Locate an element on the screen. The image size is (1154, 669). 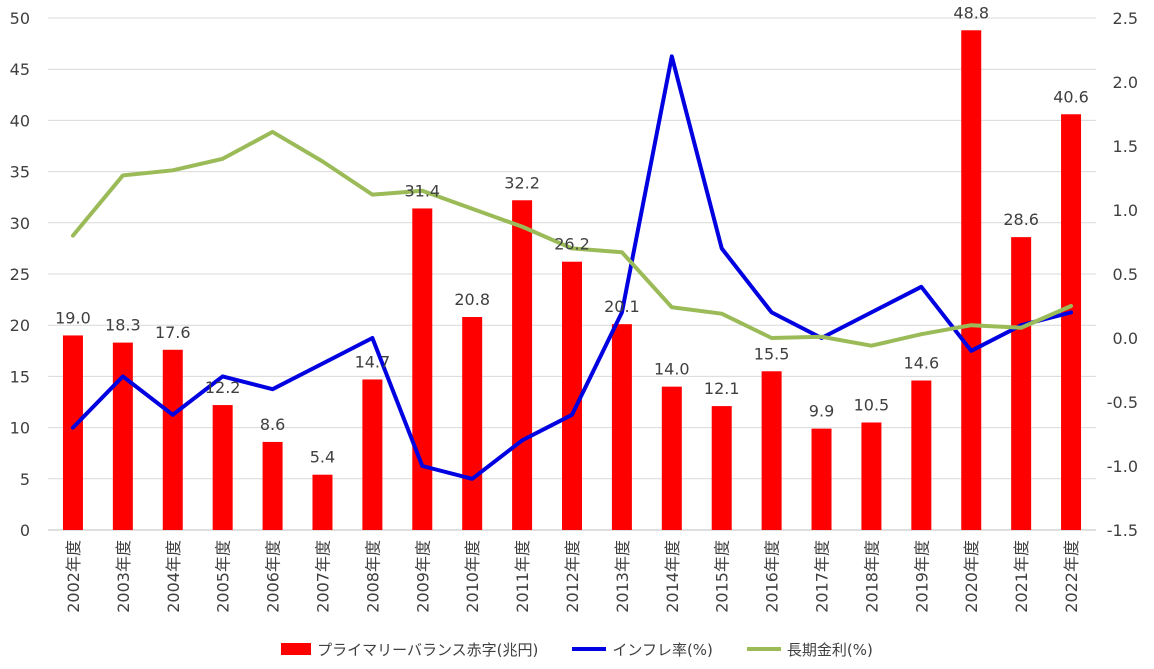
x-tick-label: 2003年度 is located at coordinates (123, 576).